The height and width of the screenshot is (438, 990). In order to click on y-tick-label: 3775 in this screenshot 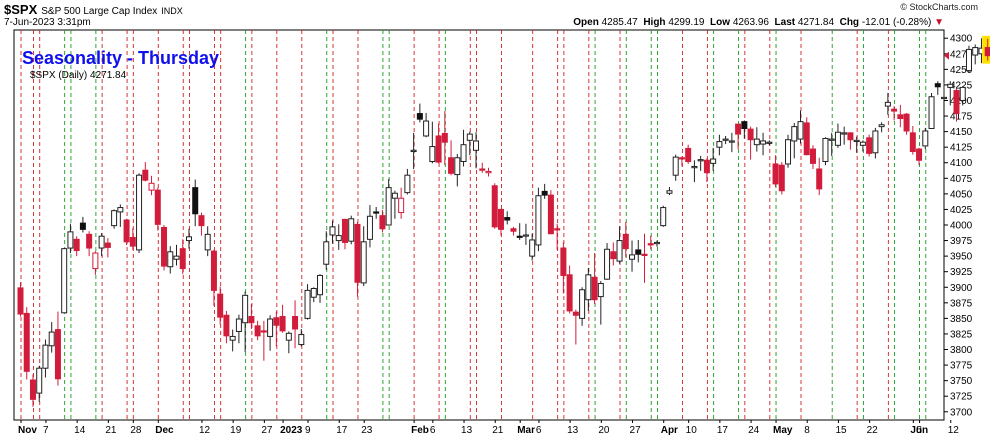, I will do `click(961, 366)`.